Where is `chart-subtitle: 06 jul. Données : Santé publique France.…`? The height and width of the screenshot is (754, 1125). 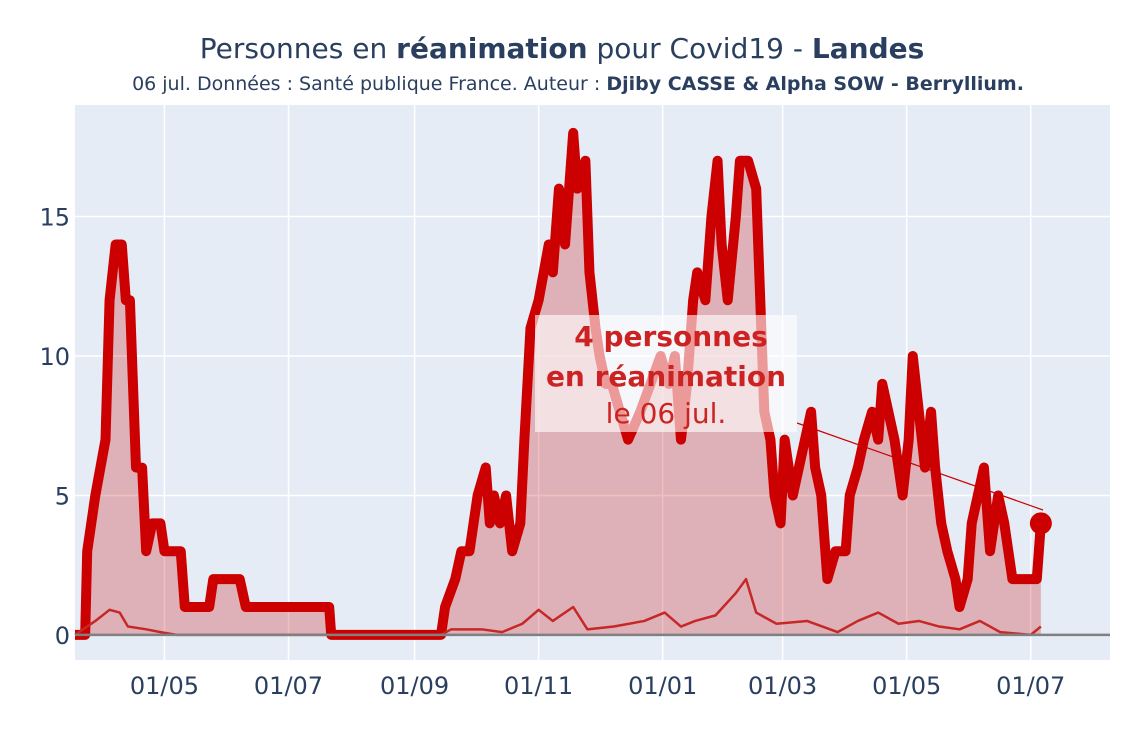 chart-subtitle: 06 jul. Données : Santé publique France.… is located at coordinates (578, 84).